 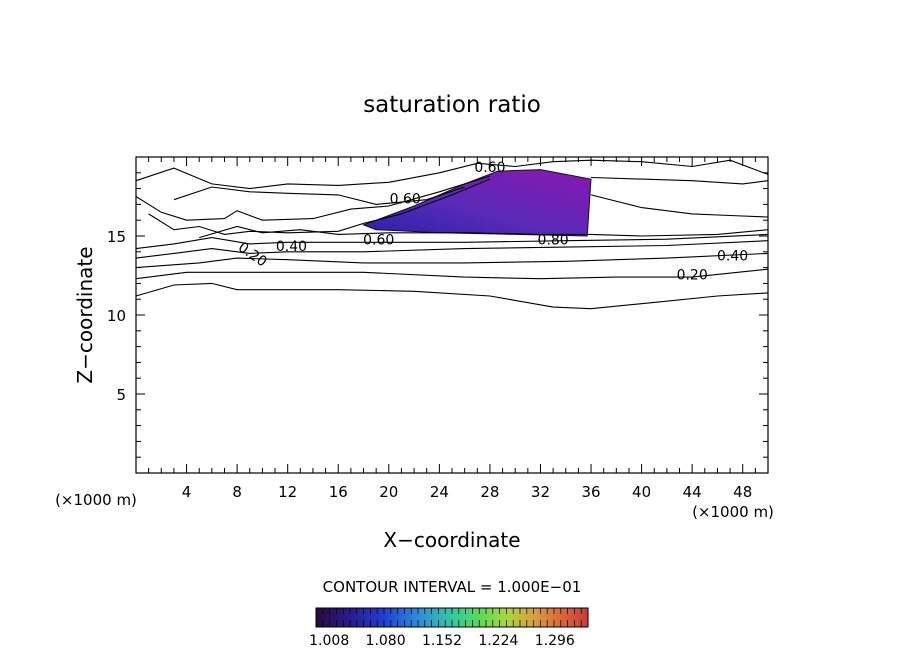 I want to click on contour-labels: 0.20 0.40 0.60 0.80 0.40 0.20 0.60 0.60, so click(x=491, y=221).